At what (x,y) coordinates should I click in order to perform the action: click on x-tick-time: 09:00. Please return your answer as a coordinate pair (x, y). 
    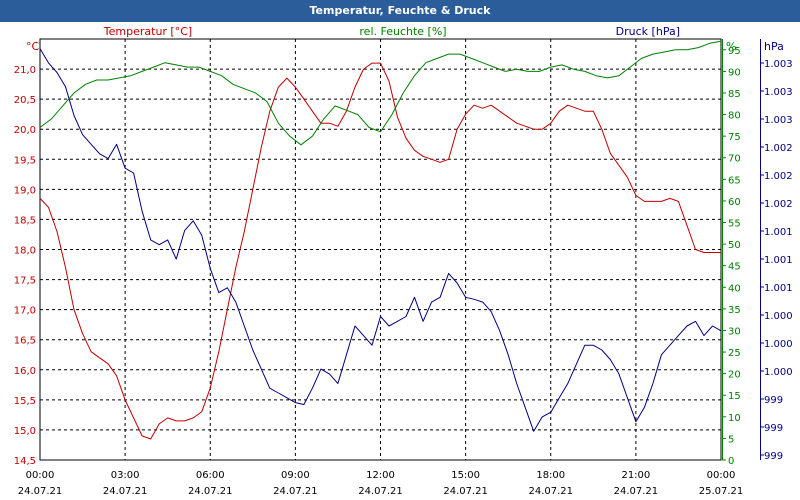
    Looking at the image, I should click on (295, 475).